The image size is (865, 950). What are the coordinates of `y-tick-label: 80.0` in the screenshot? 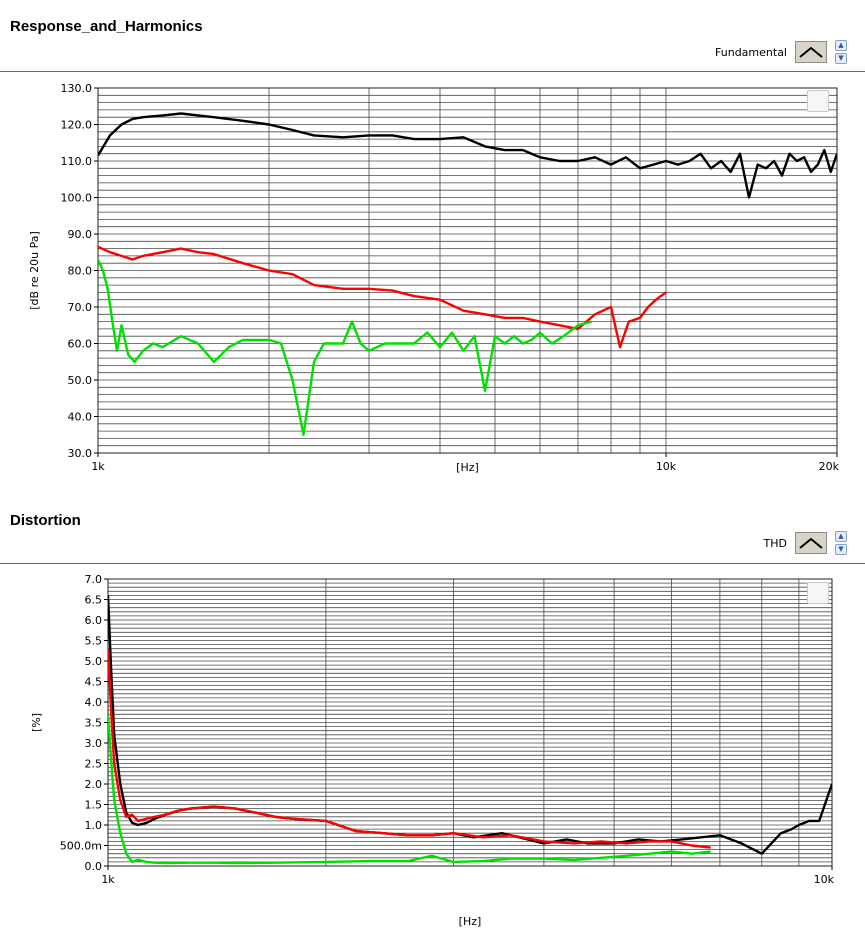 It's located at (80, 271).